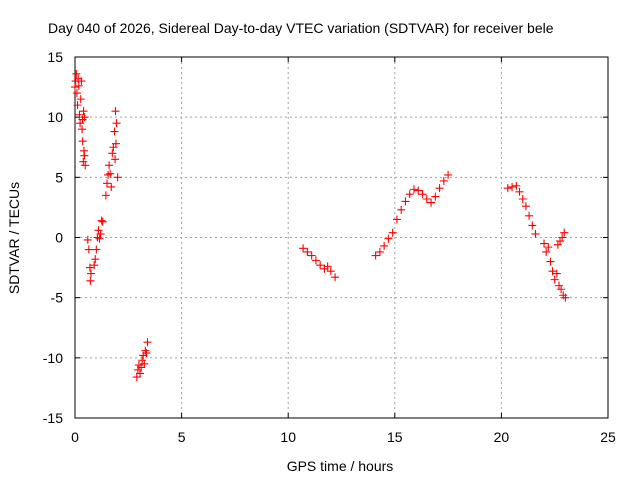 Image resolution: width=640 pixels, height=480 pixels. I want to click on y-tick-label: 10, so click(55, 117).